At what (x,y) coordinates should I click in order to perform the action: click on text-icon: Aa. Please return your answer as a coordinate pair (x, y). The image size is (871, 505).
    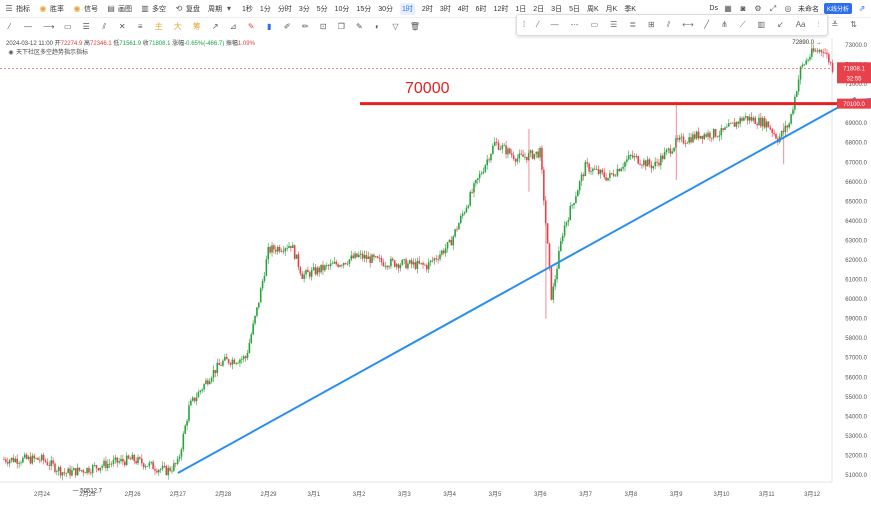
    Looking at the image, I should click on (800, 24).